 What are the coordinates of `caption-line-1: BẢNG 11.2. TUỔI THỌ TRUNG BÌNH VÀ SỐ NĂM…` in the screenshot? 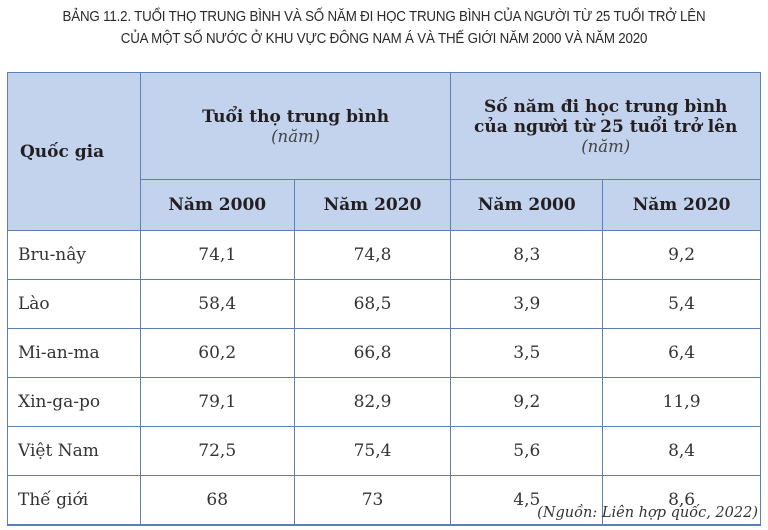 It's located at (384, 17).